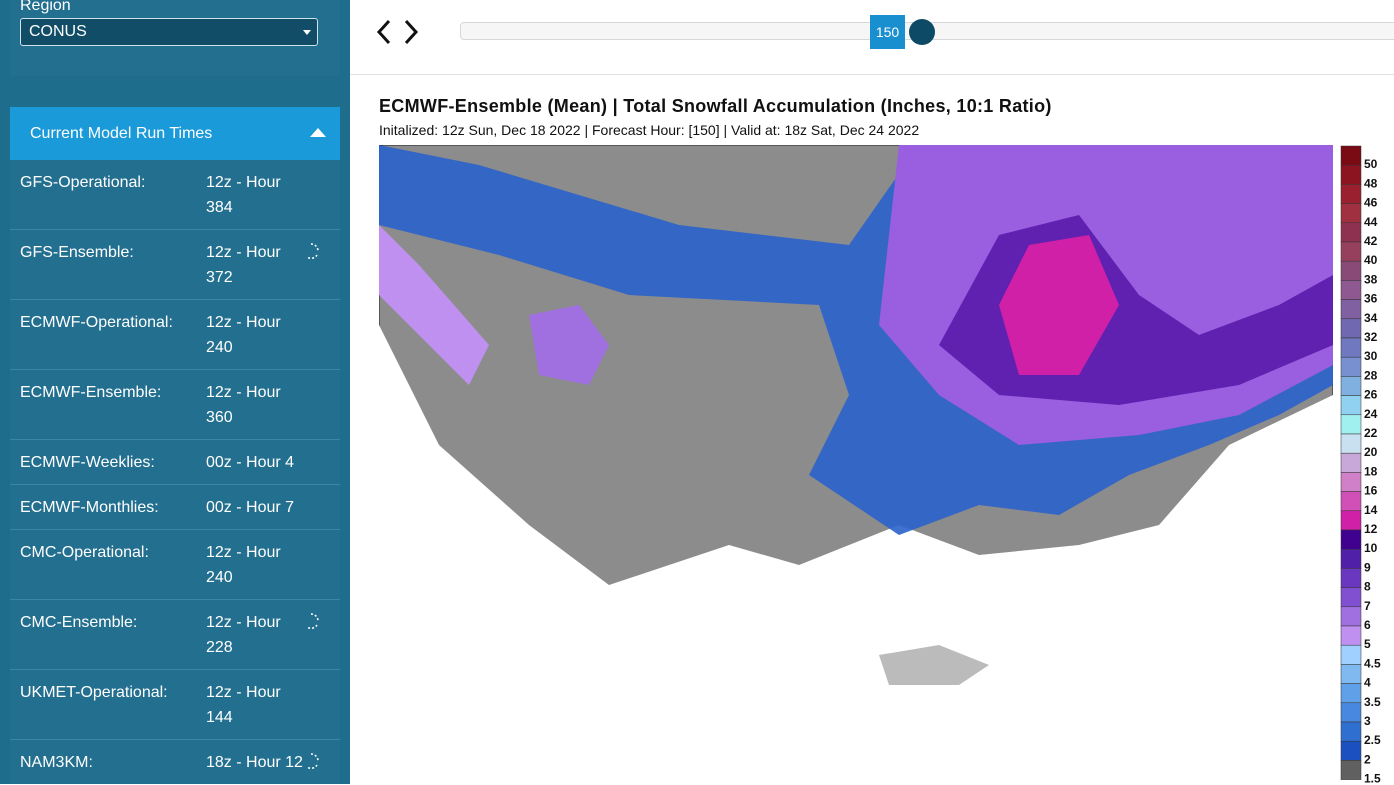 This screenshot has height=785, width=1394. Describe the element at coordinates (1371, 395) in the screenshot. I see `legend-label: 26` at that location.